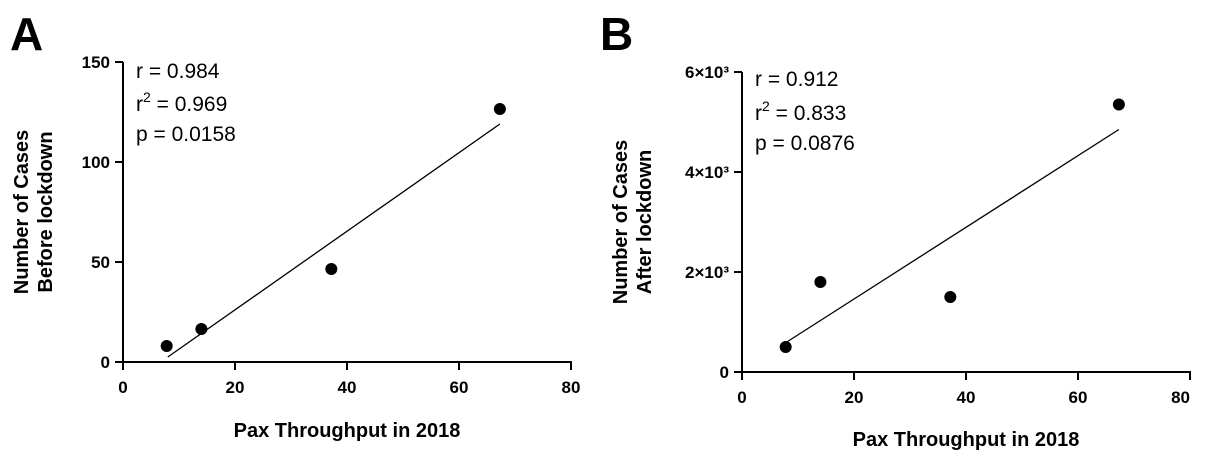  What do you see at coordinates (1078, 397) in the screenshot?
I see `panel-b-x-tick-label: 60` at bounding box center [1078, 397].